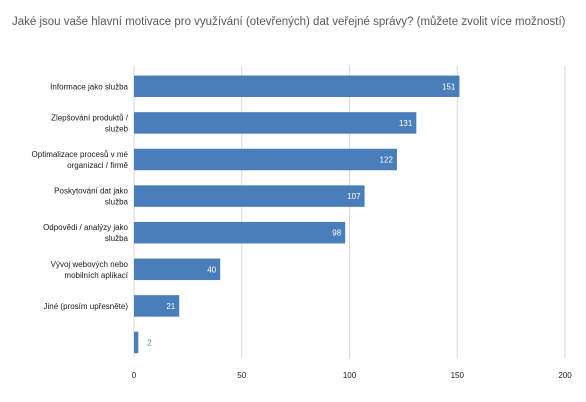  Describe the element at coordinates (117, 128) in the screenshot. I see `category-label: služeb` at that location.